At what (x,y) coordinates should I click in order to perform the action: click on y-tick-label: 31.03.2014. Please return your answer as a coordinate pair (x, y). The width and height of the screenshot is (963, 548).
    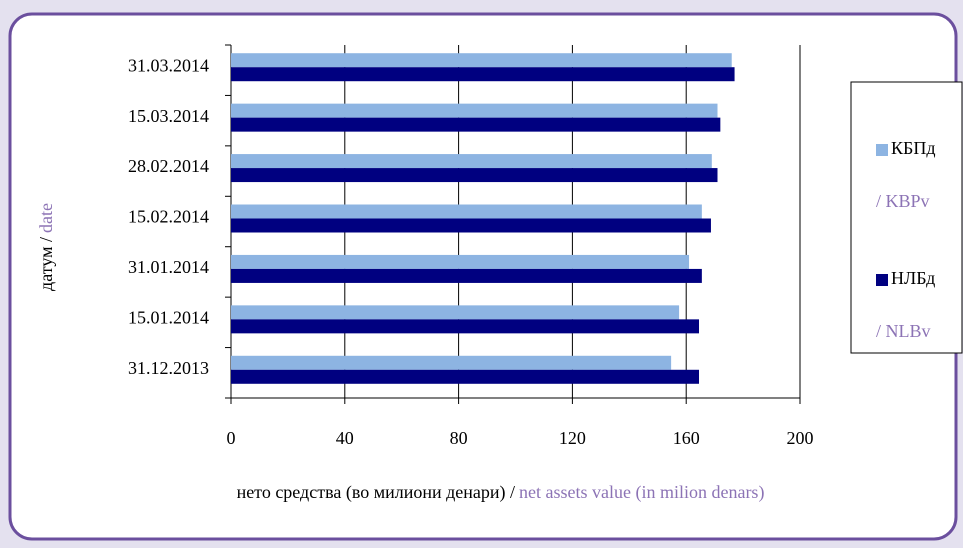
    Looking at the image, I should click on (168, 65).